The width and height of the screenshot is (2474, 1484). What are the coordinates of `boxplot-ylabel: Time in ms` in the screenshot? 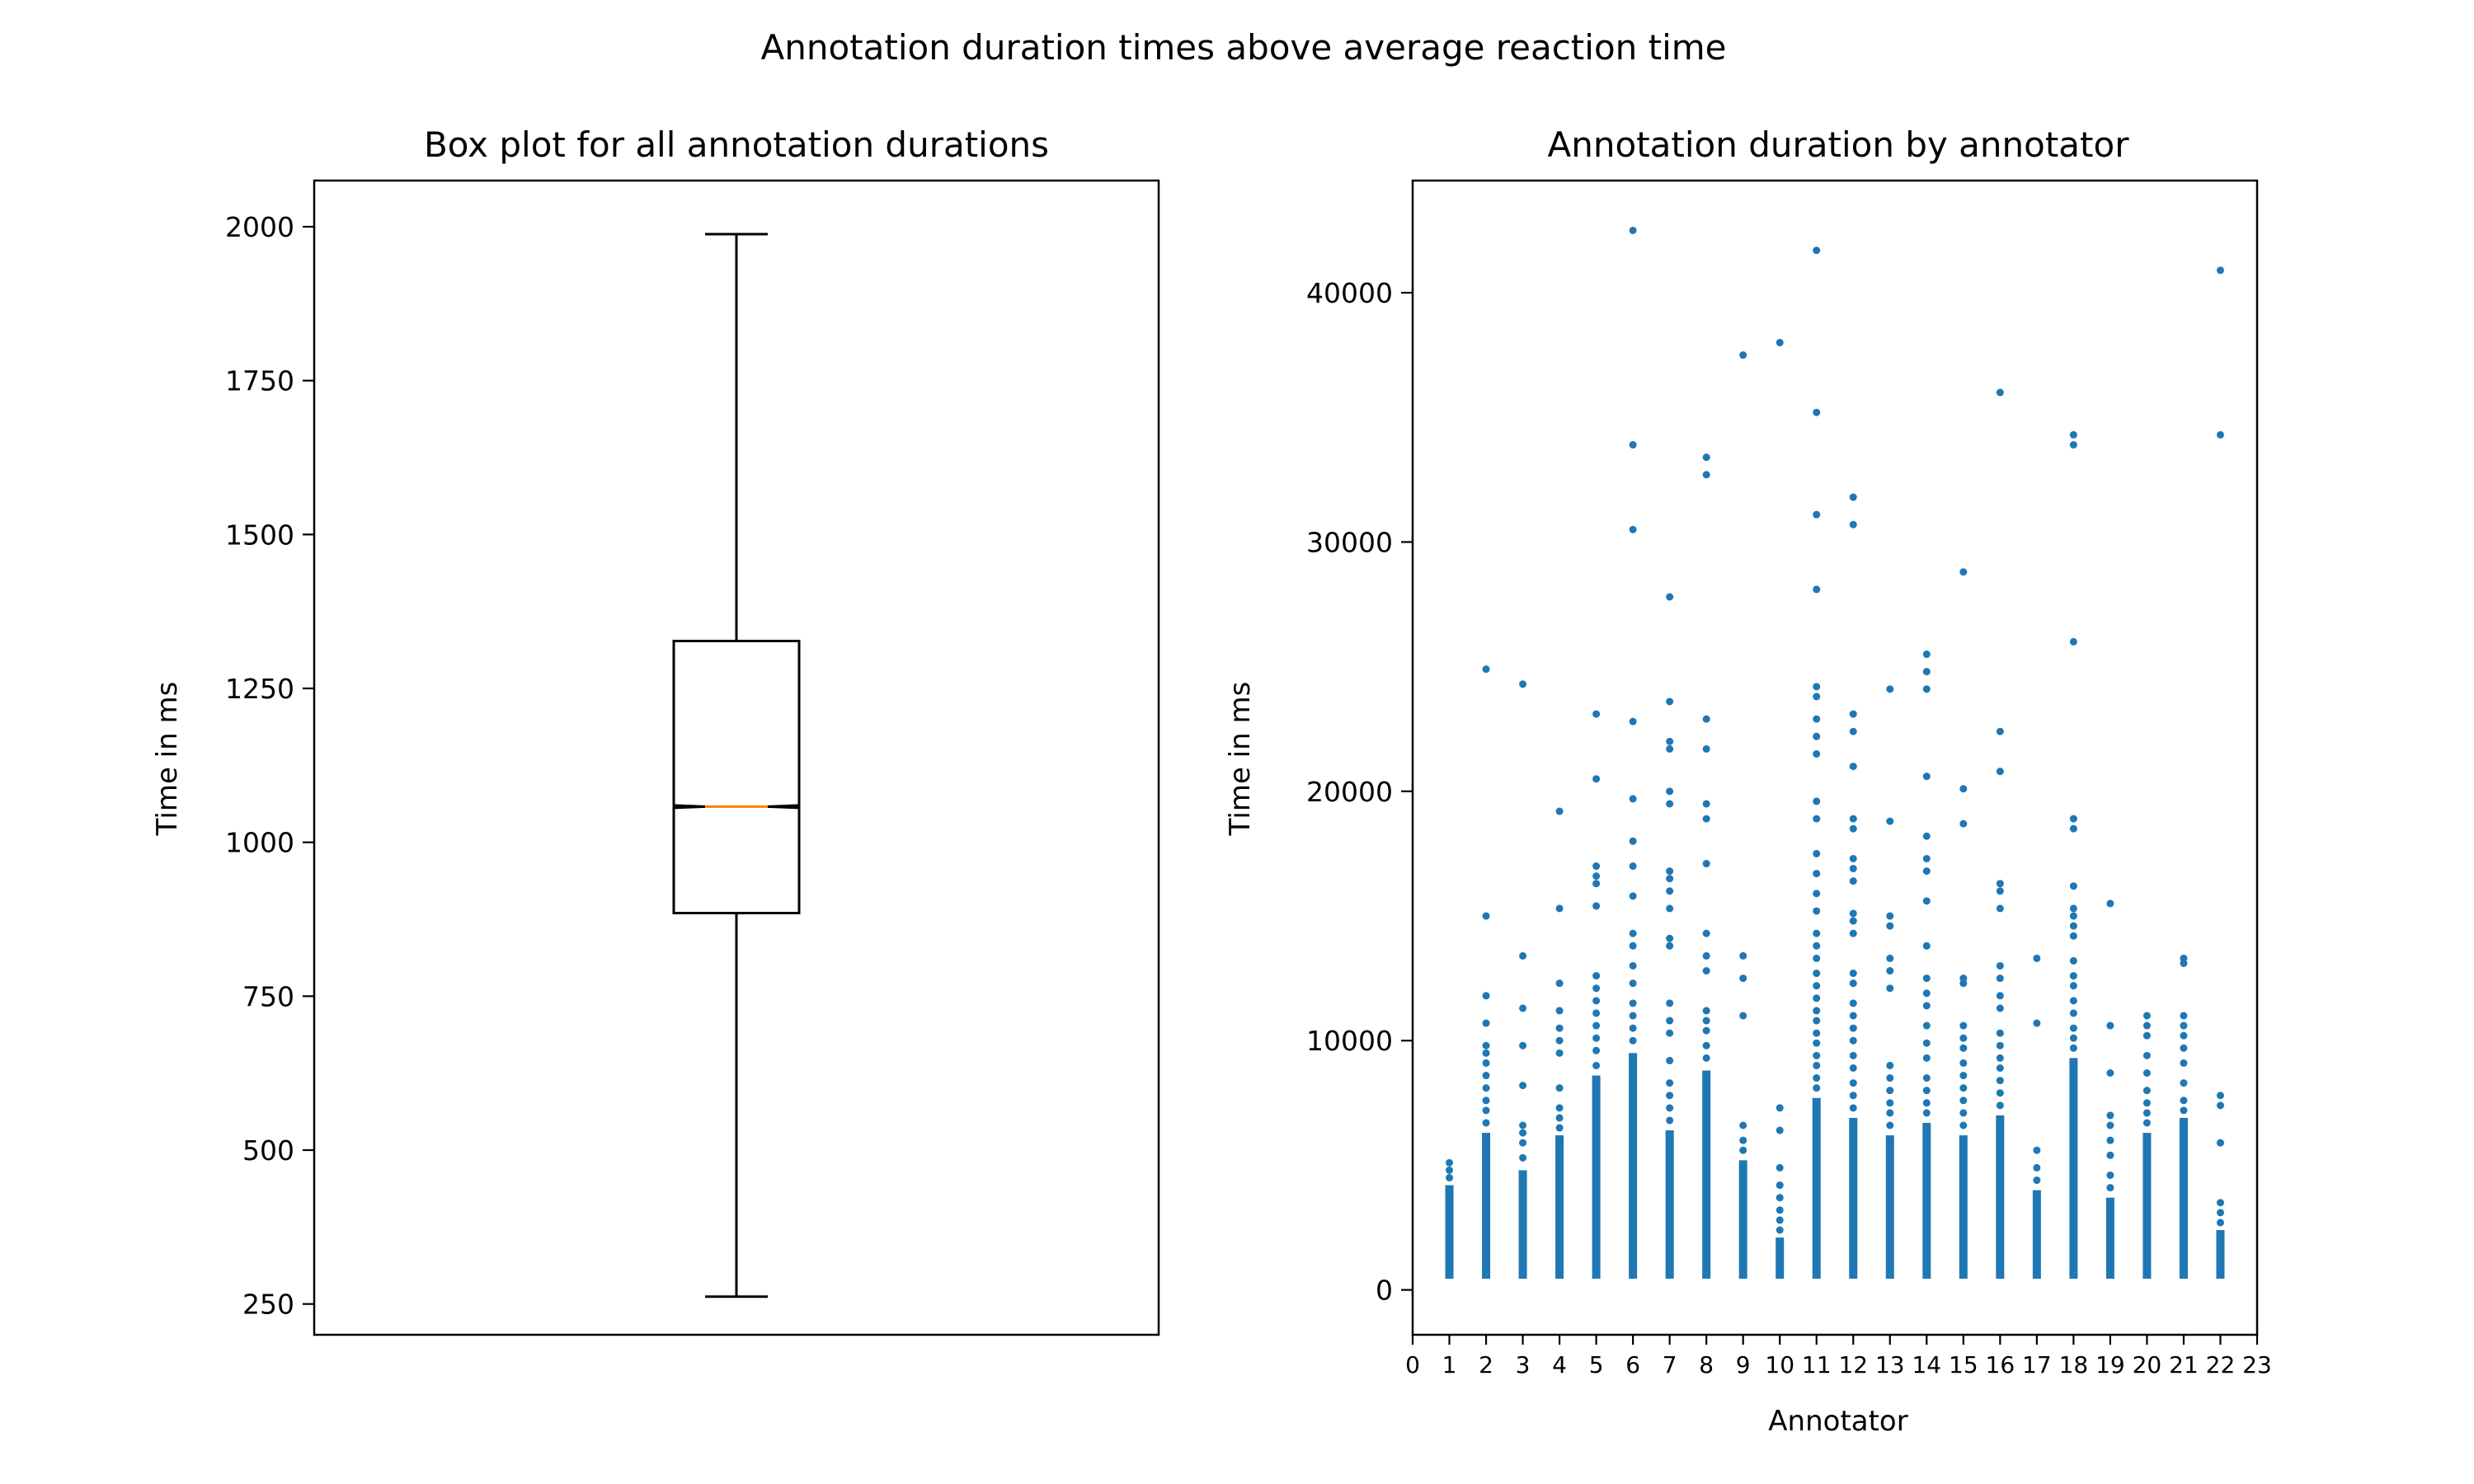 It's located at (167, 759).